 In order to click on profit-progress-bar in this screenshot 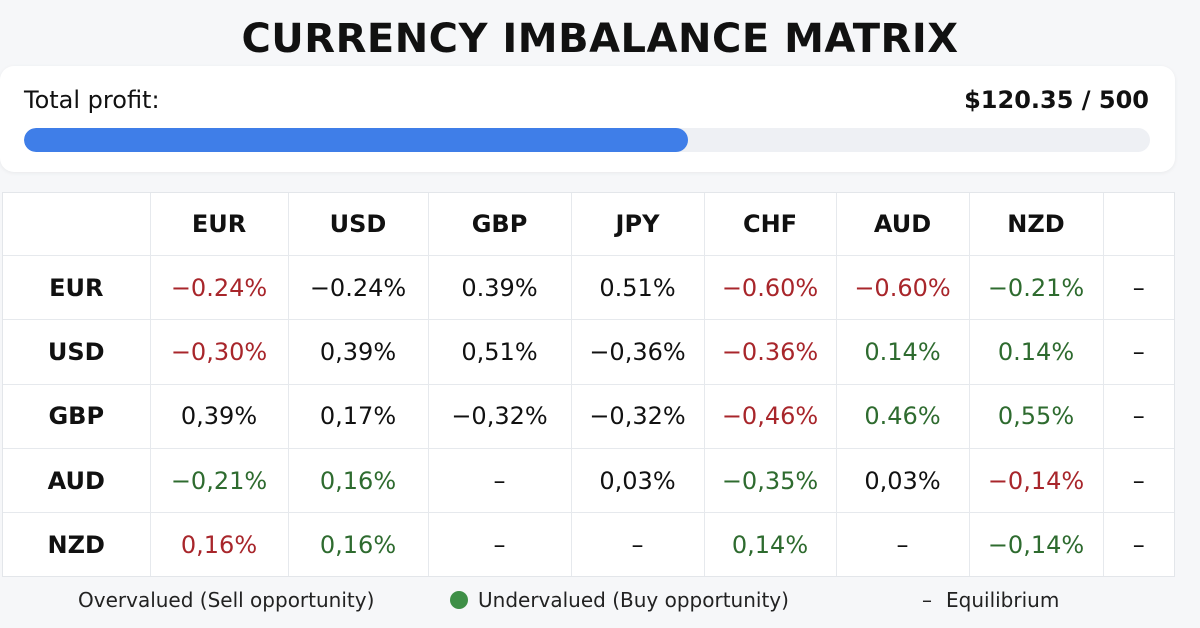, I will do `click(587, 140)`.